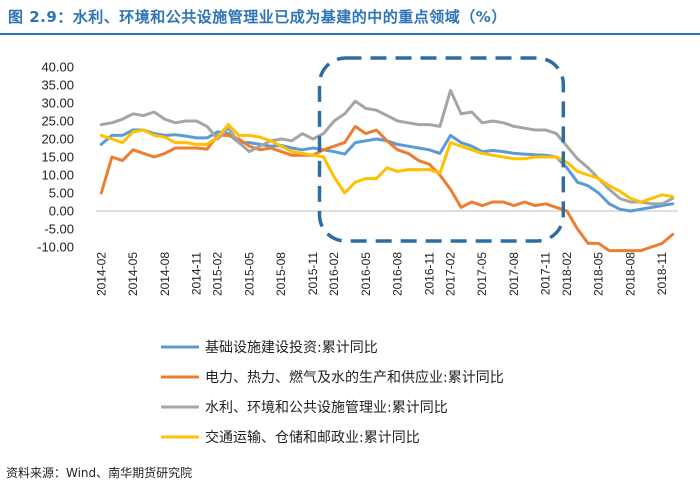  I want to click on y-tick-label: -10.00, so click(55, 247).